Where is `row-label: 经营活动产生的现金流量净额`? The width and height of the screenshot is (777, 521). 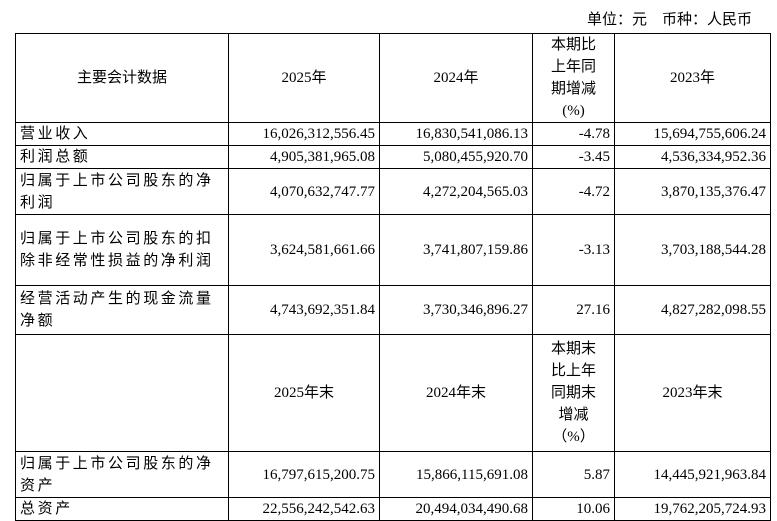
row-label: 经营活动产生的现金流量净额 is located at coordinates (122, 310).